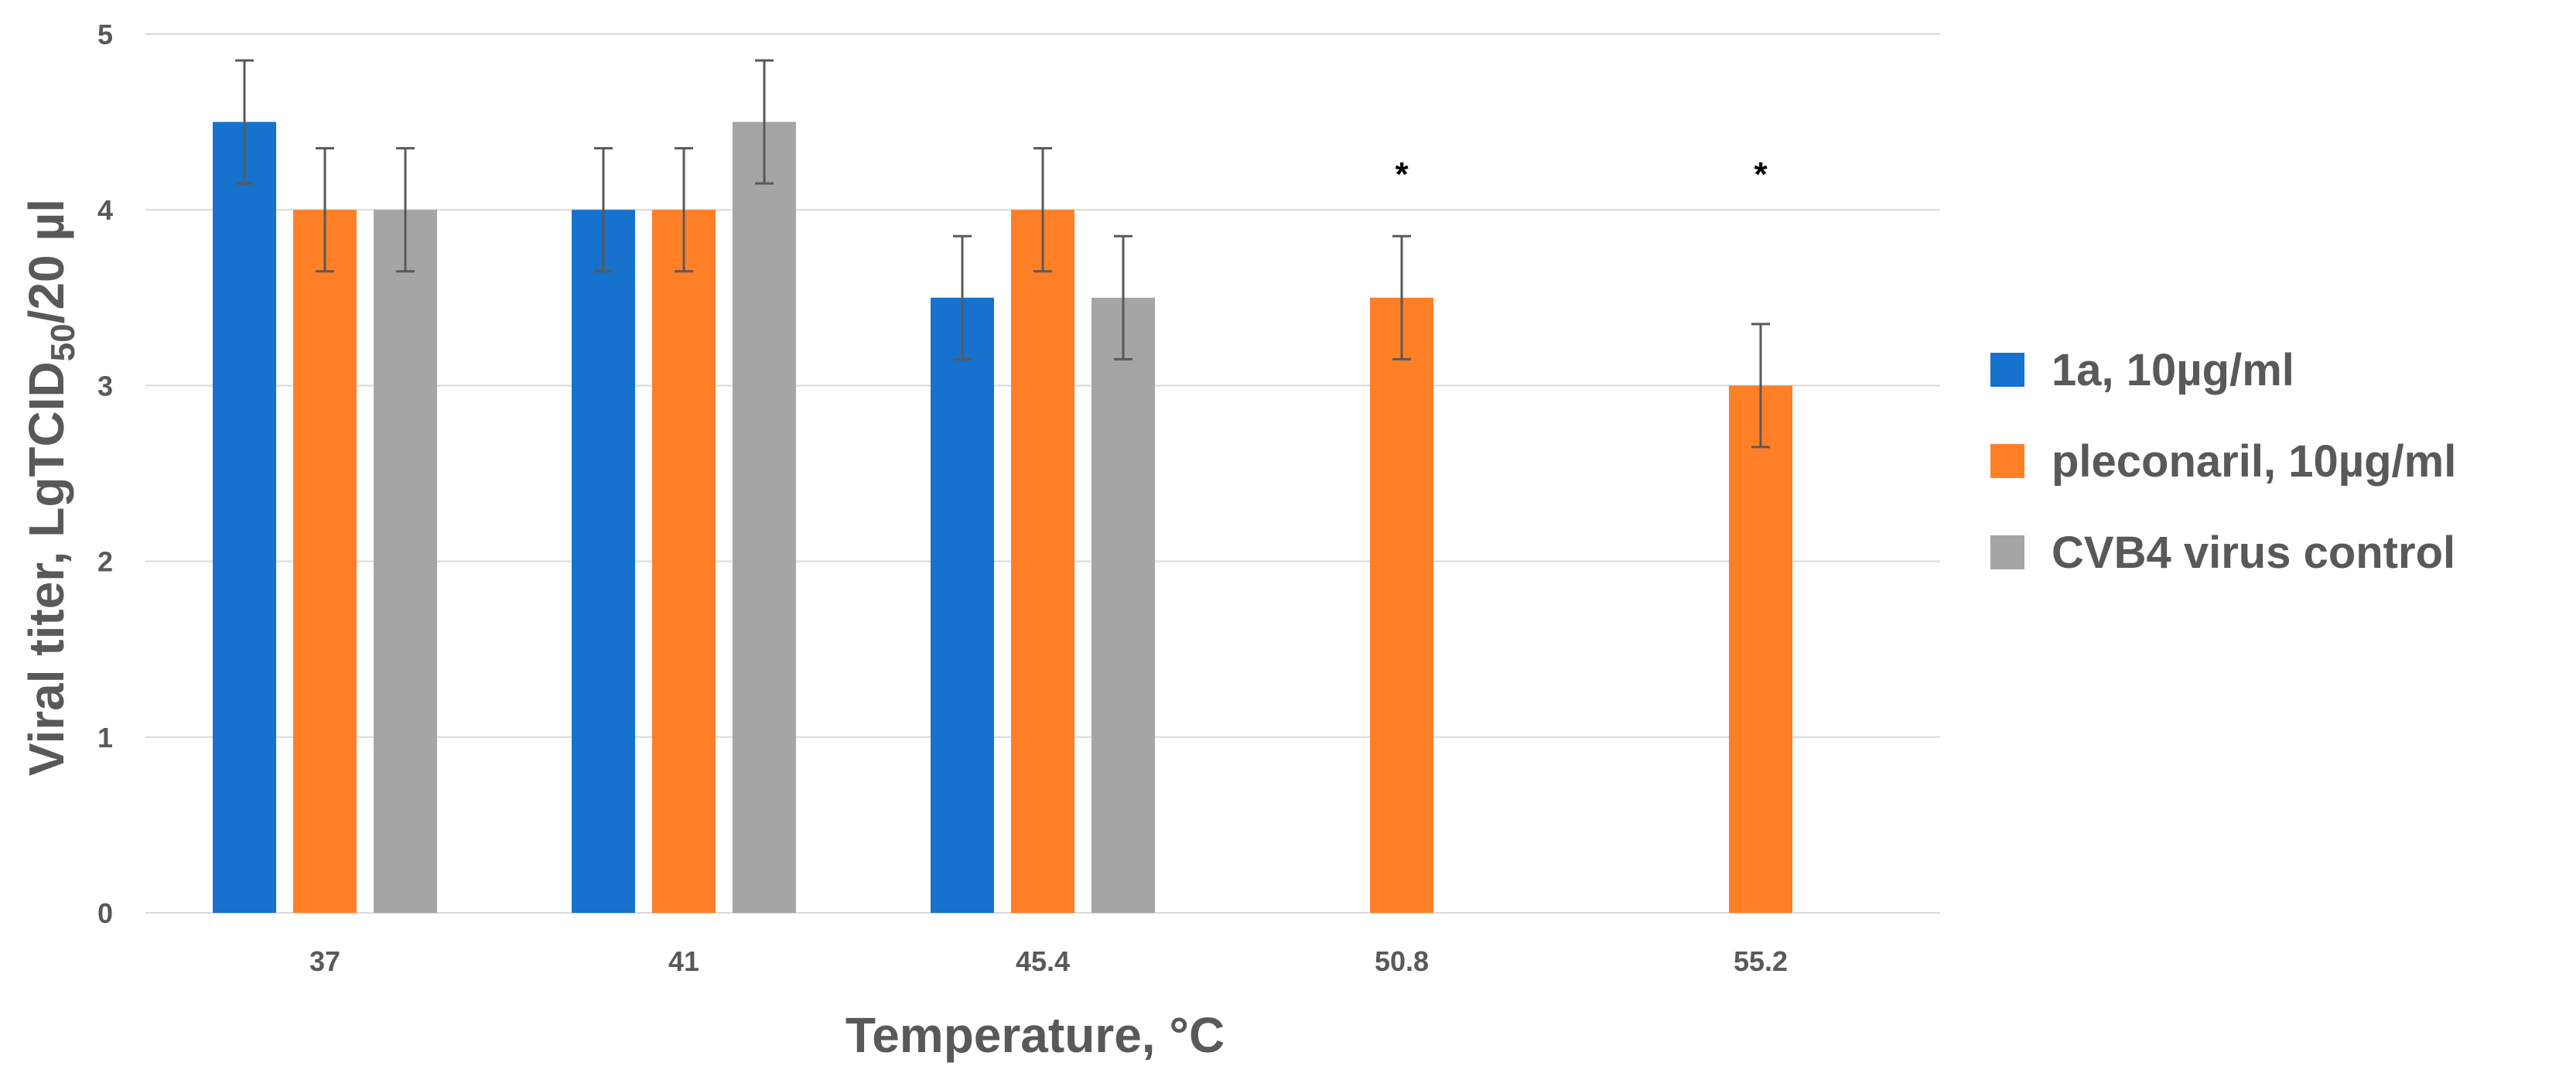  I want to click on y-axis-title-suffix: /20 µl, so click(46, 261).